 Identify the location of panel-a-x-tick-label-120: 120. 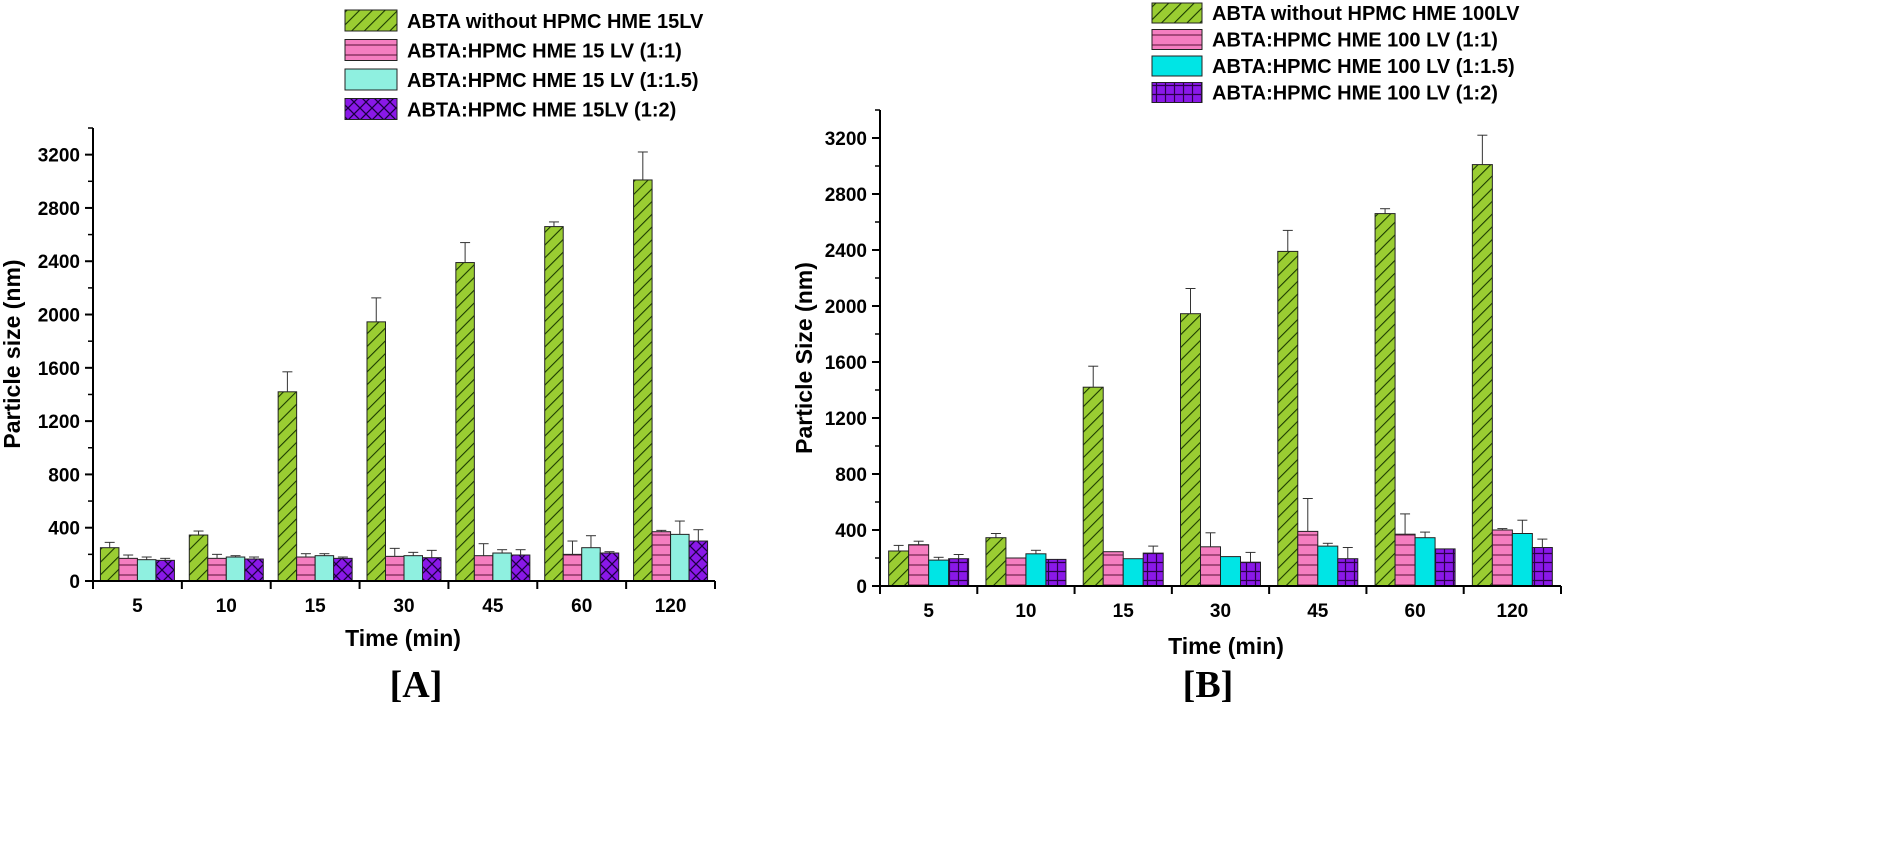
(671, 606).